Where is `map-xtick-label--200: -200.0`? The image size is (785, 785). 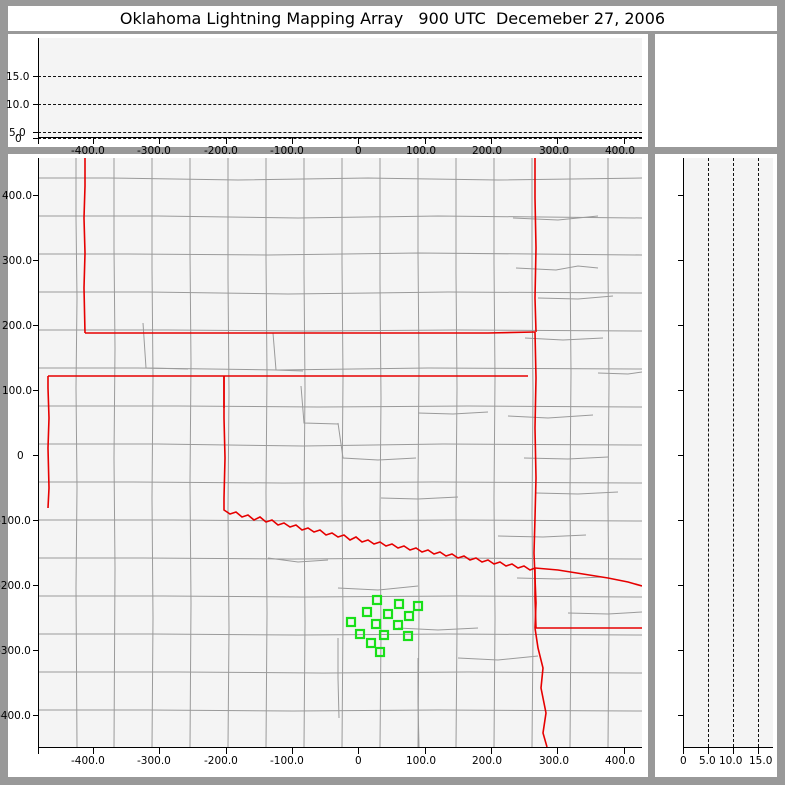
map-xtick-label--200: -200.0 is located at coordinates (221, 761).